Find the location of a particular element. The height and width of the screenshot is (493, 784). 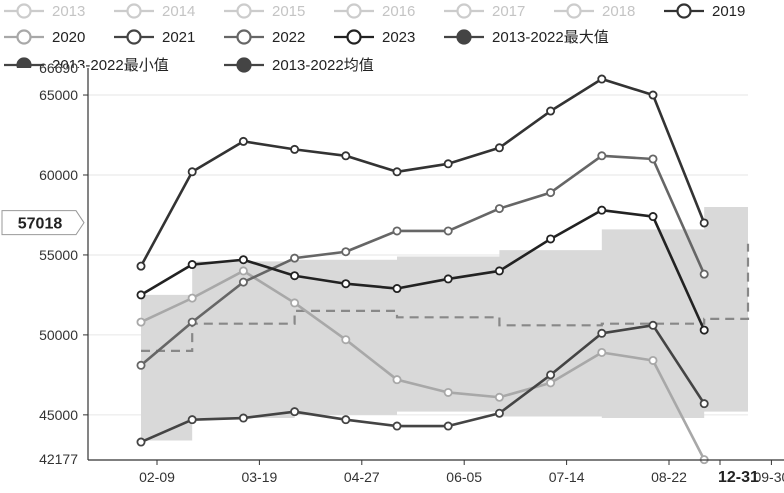

legend-label: 2013-2022最大值 is located at coordinates (550, 37).